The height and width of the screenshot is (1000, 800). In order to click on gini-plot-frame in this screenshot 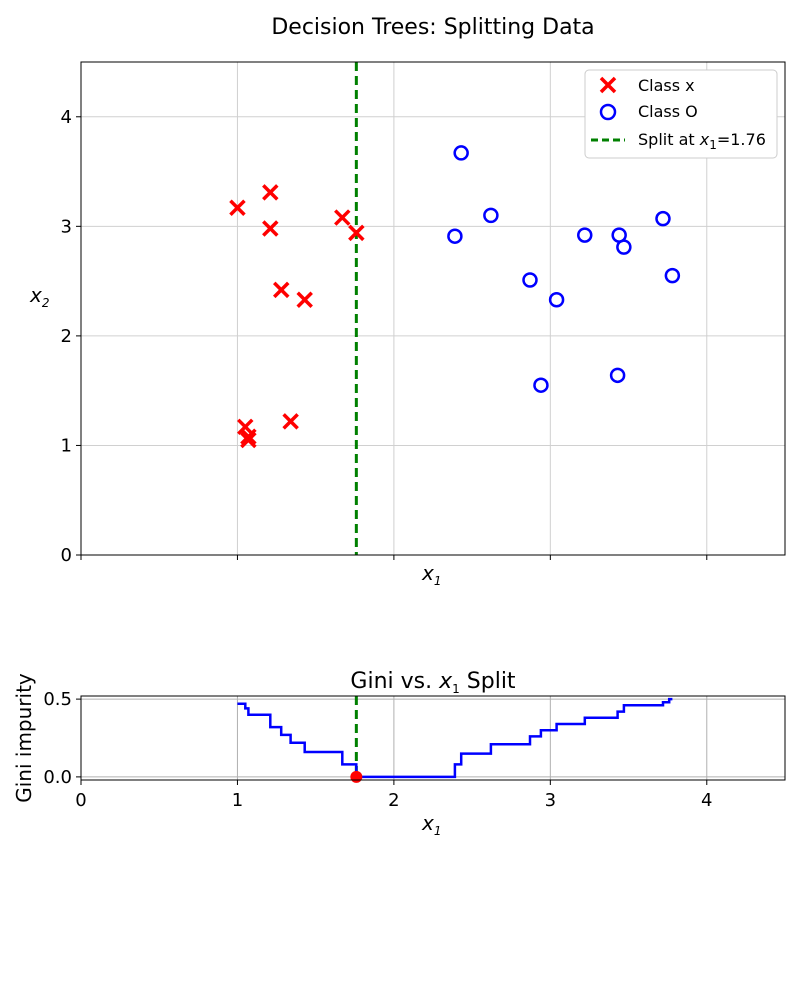, I will do `click(433, 738)`.